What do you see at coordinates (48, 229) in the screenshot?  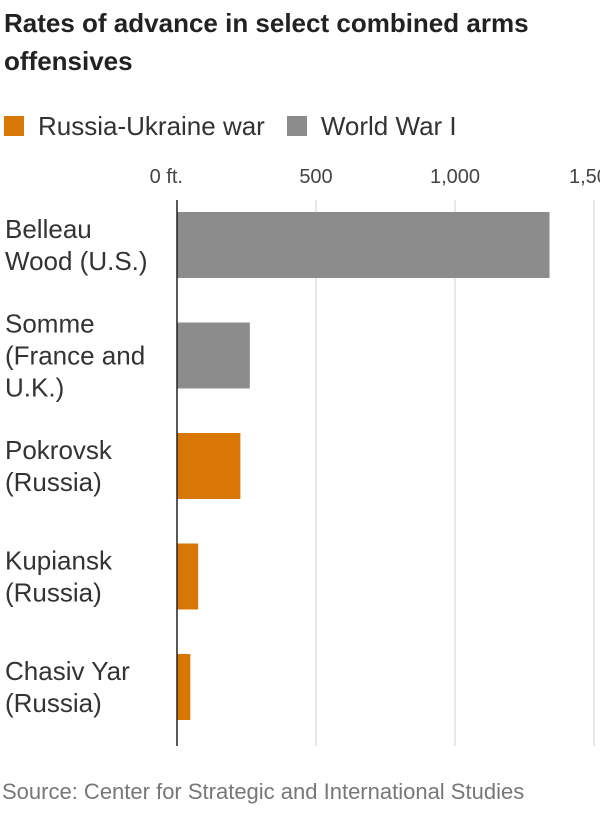 I see `category-label-line: Belleau` at bounding box center [48, 229].